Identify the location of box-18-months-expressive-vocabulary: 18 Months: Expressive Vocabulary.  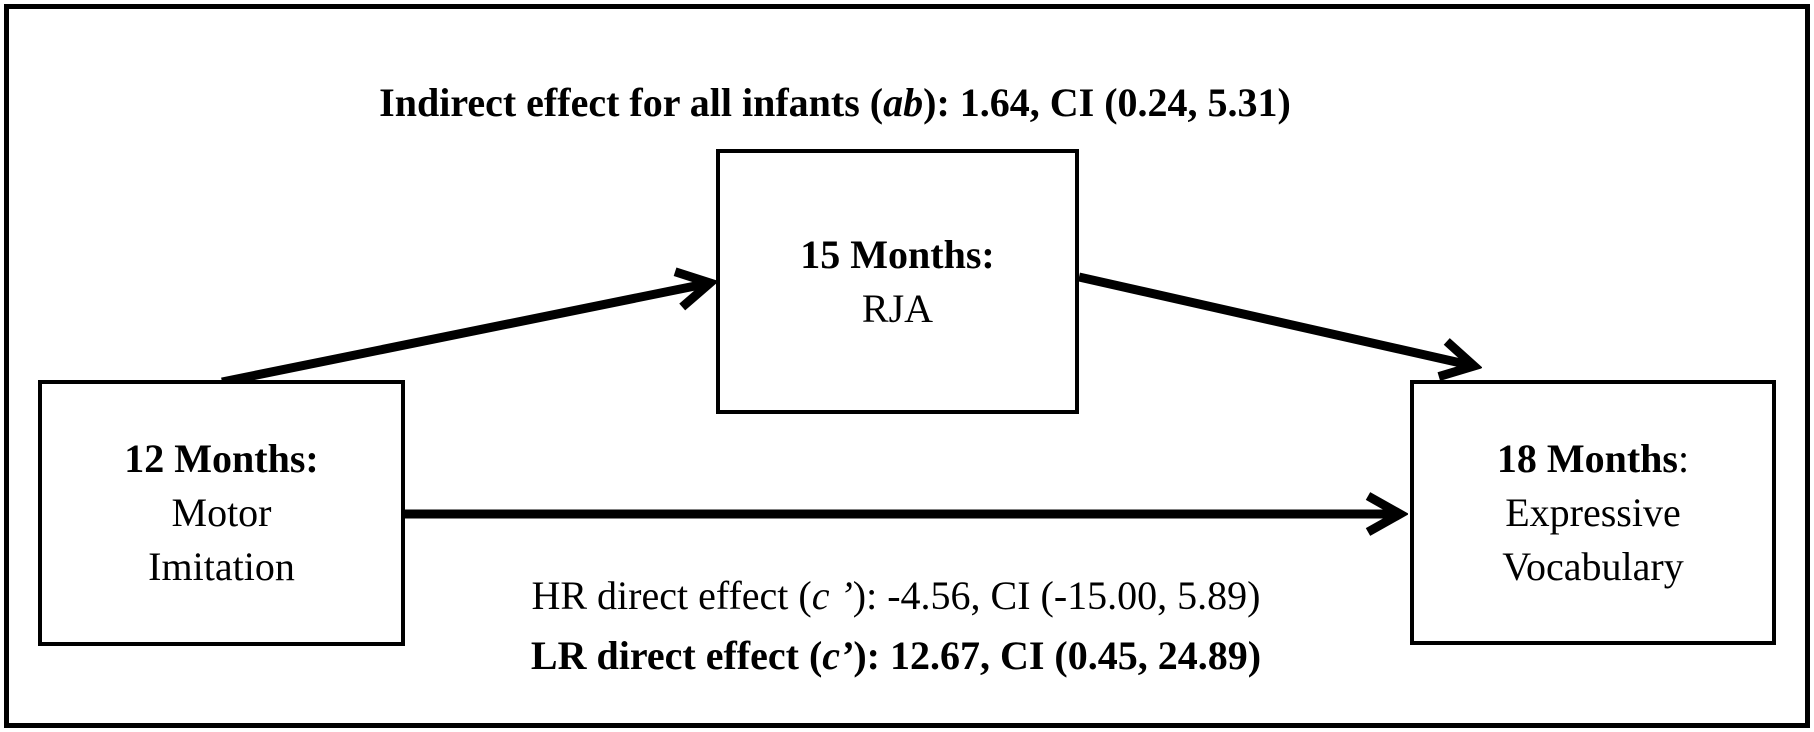
(1593, 512).